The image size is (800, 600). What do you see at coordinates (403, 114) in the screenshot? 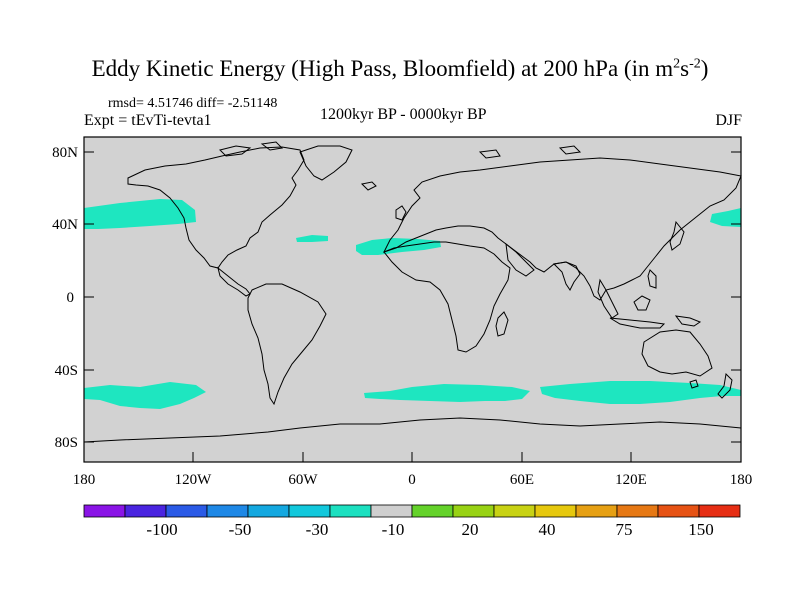
I see `period-label: 1200kyr BP - 0000kyr BP` at bounding box center [403, 114].